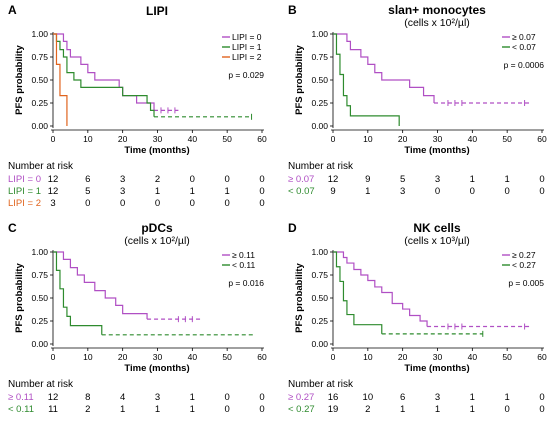  I want to click on risk-row-label: LIPI = 0, so click(24, 179).